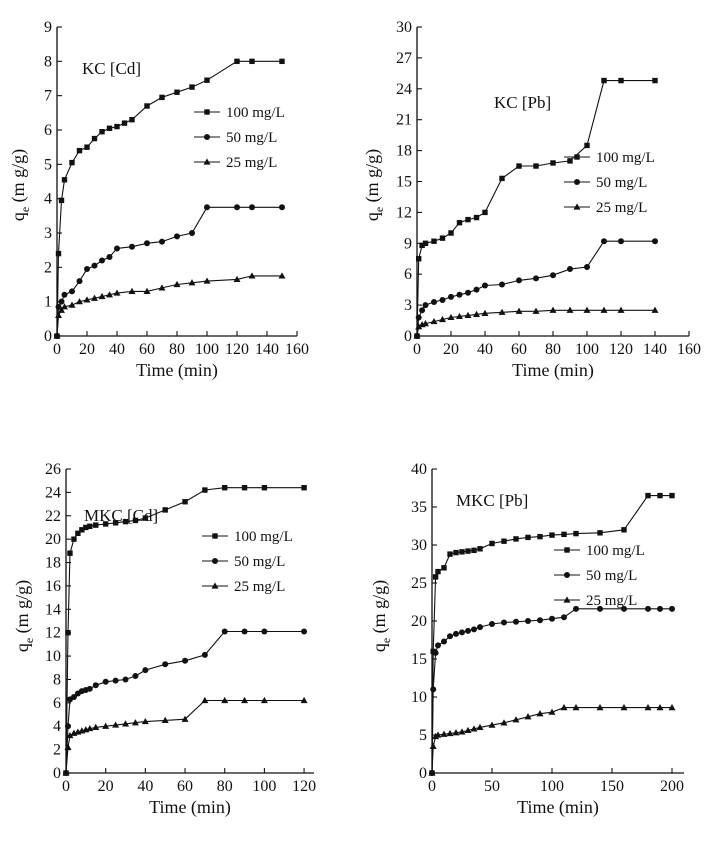 This screenshot has height=852, width=711. I want to click on y-tick-label: 18, so click(404, 151).